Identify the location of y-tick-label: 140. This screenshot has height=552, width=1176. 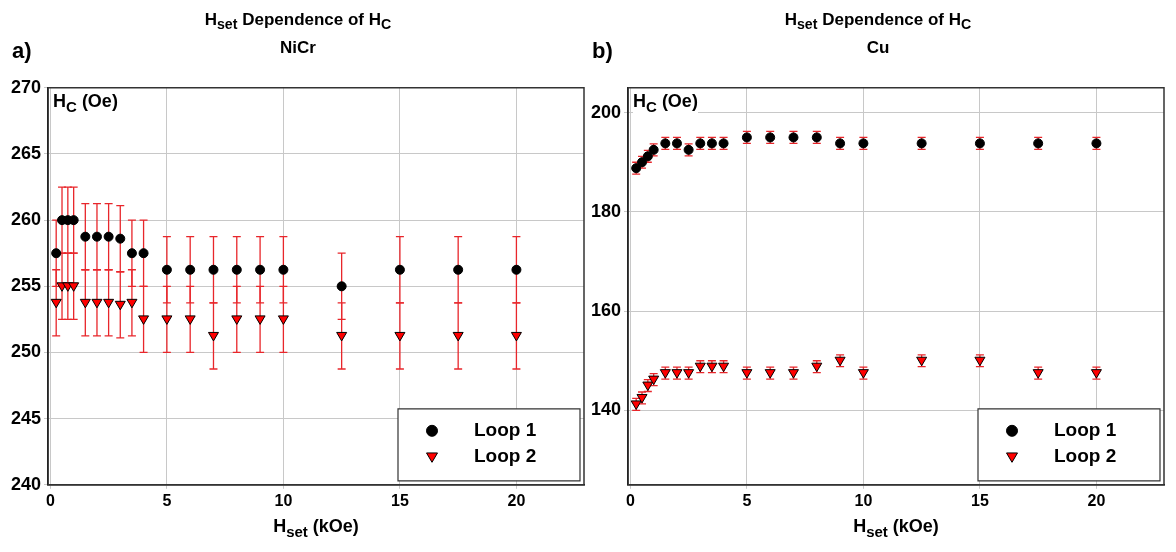
(606, 409).